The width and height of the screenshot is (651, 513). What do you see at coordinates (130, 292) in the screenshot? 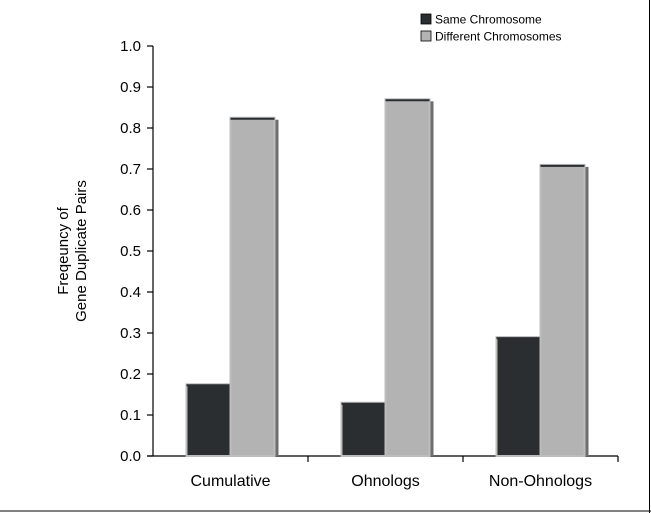
I see `y-tick-label: 0.4` at bounding box center [130, 292].